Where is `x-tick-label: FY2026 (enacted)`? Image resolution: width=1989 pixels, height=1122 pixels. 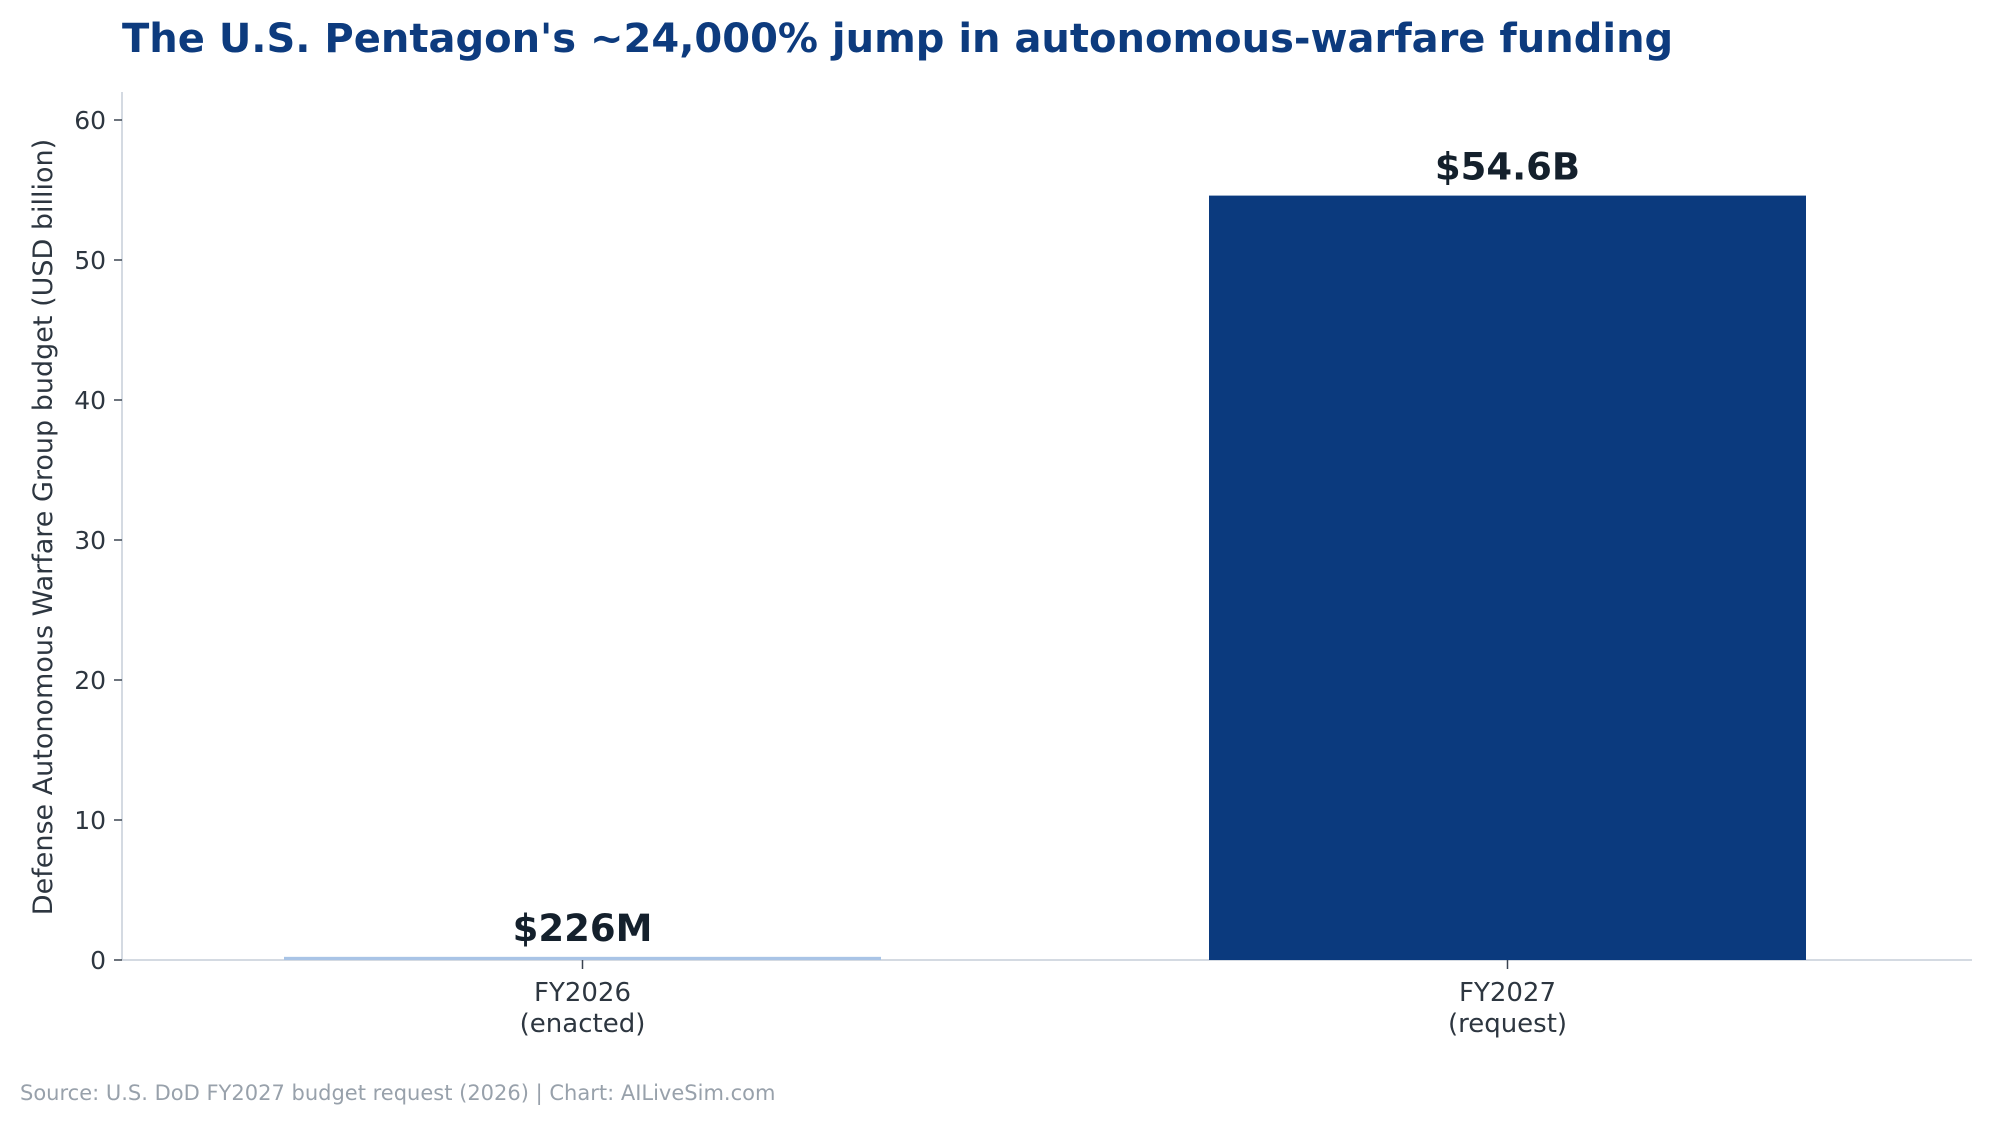
x-tick-label: FY2026 (enacted) is located at coordinates (583, 1008).